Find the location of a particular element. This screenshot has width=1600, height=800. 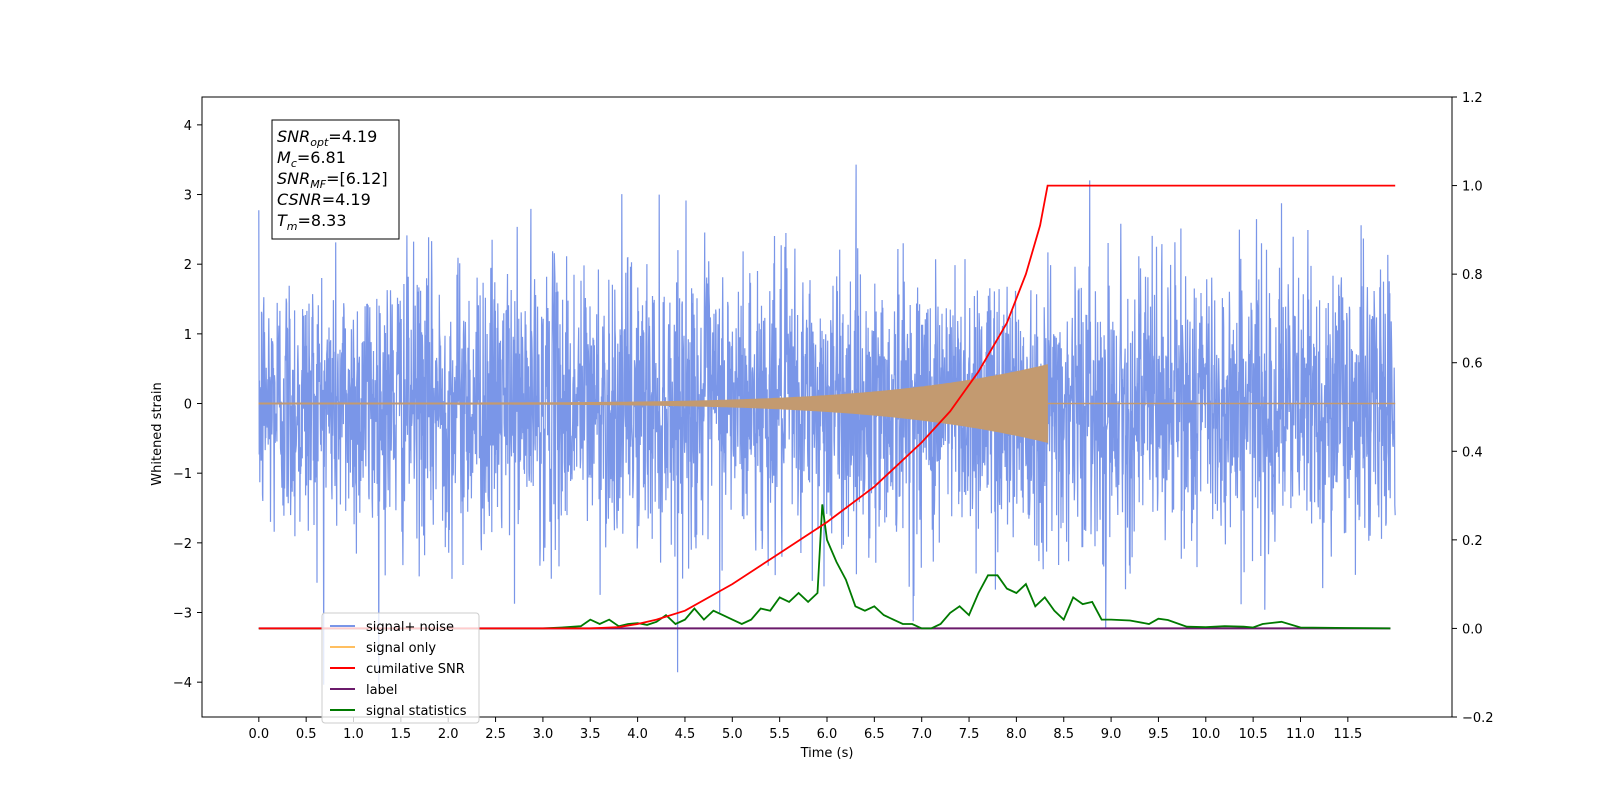

y2-tick-label: 0.8 is located at coordinates (1472, 275).